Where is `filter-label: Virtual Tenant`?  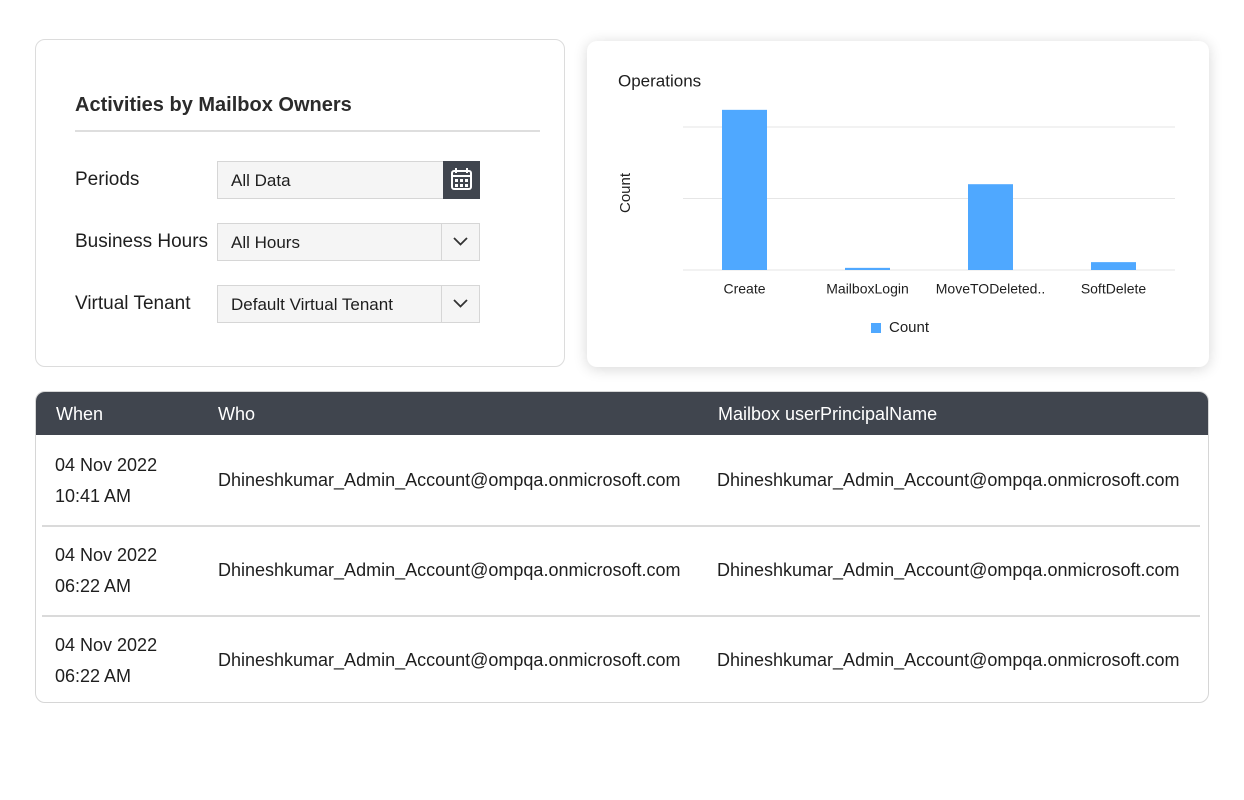 filter-label: Virtual Tenant is located at coordinates (133, 303).